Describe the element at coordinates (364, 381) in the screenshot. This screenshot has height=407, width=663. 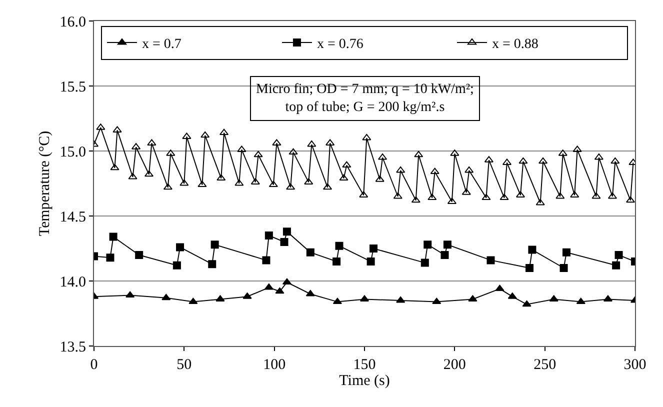
I see `x-axis-title: Time (s)` at that location.